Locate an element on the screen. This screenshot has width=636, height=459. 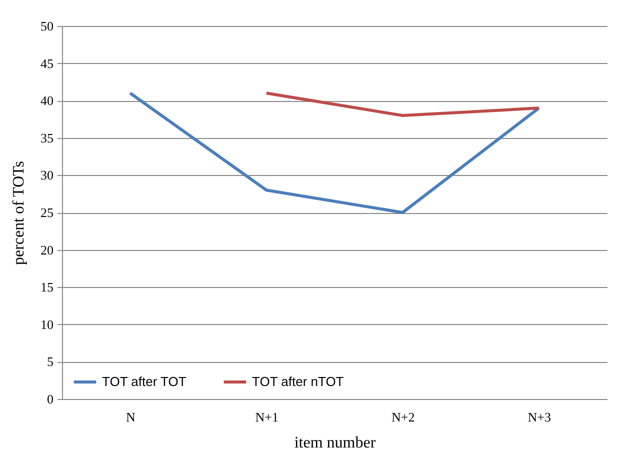
legend-label: TOT after TOT is located at coordinates (144, 381).